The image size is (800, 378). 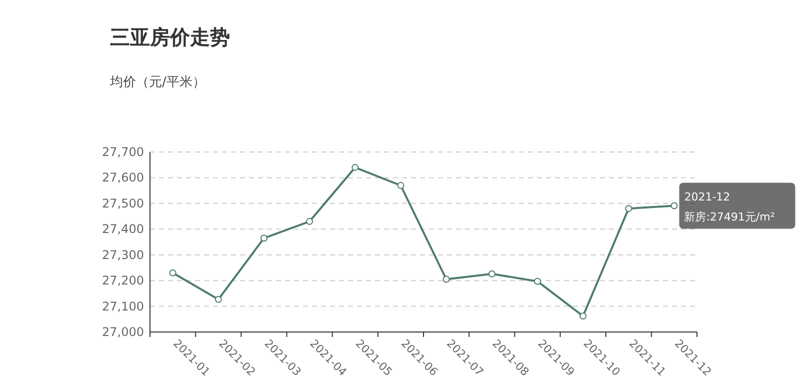 What do you see at coordinates (123, 177) in the screenshot?
I see `y-tick-label: 27,600` at bounding box center [123, 177].